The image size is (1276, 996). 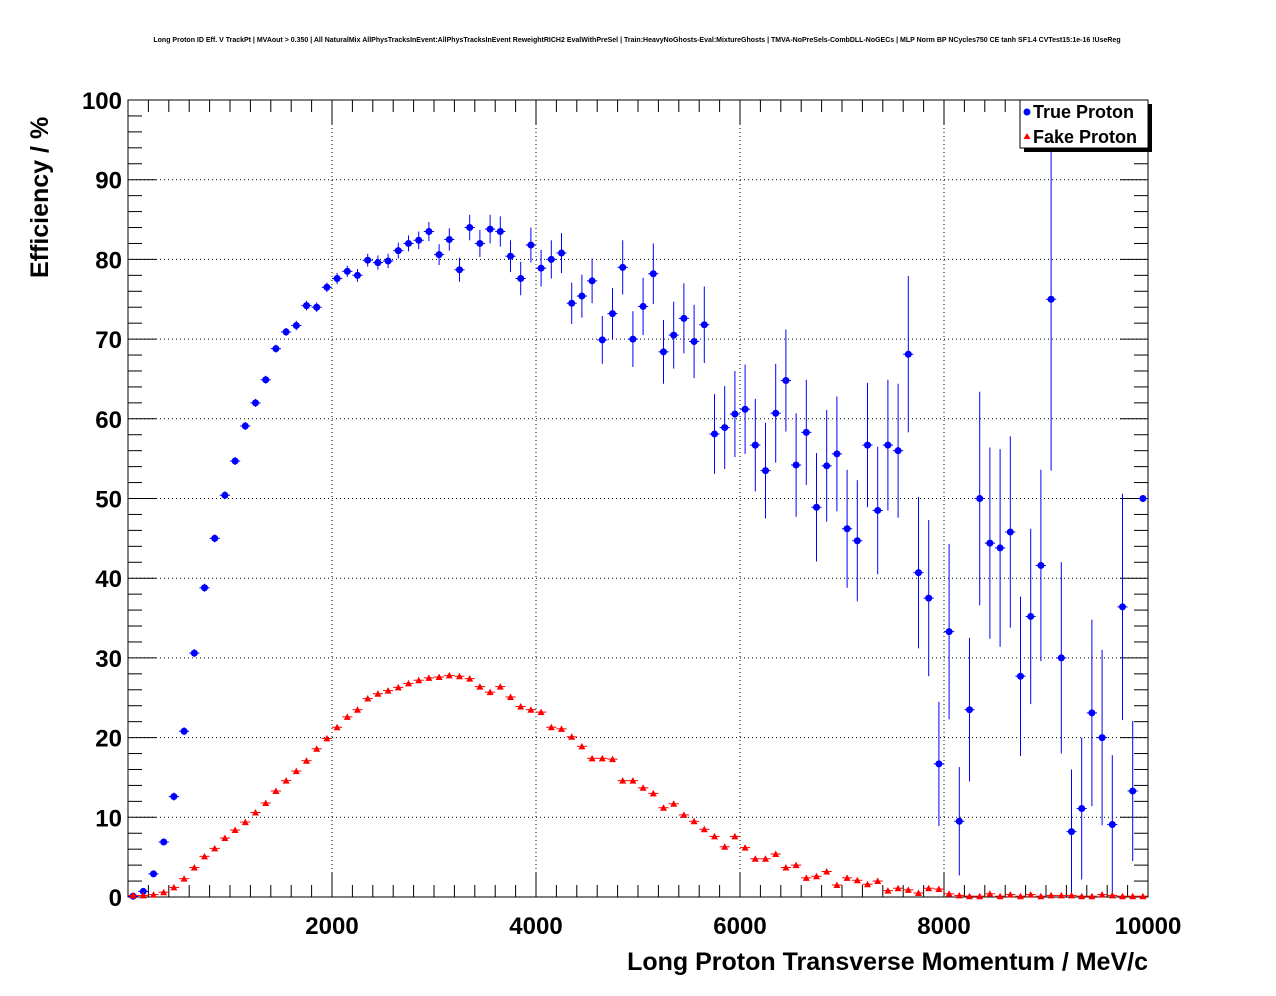 I want to click on y-tick-label: 0, so click(x=115, y=898).